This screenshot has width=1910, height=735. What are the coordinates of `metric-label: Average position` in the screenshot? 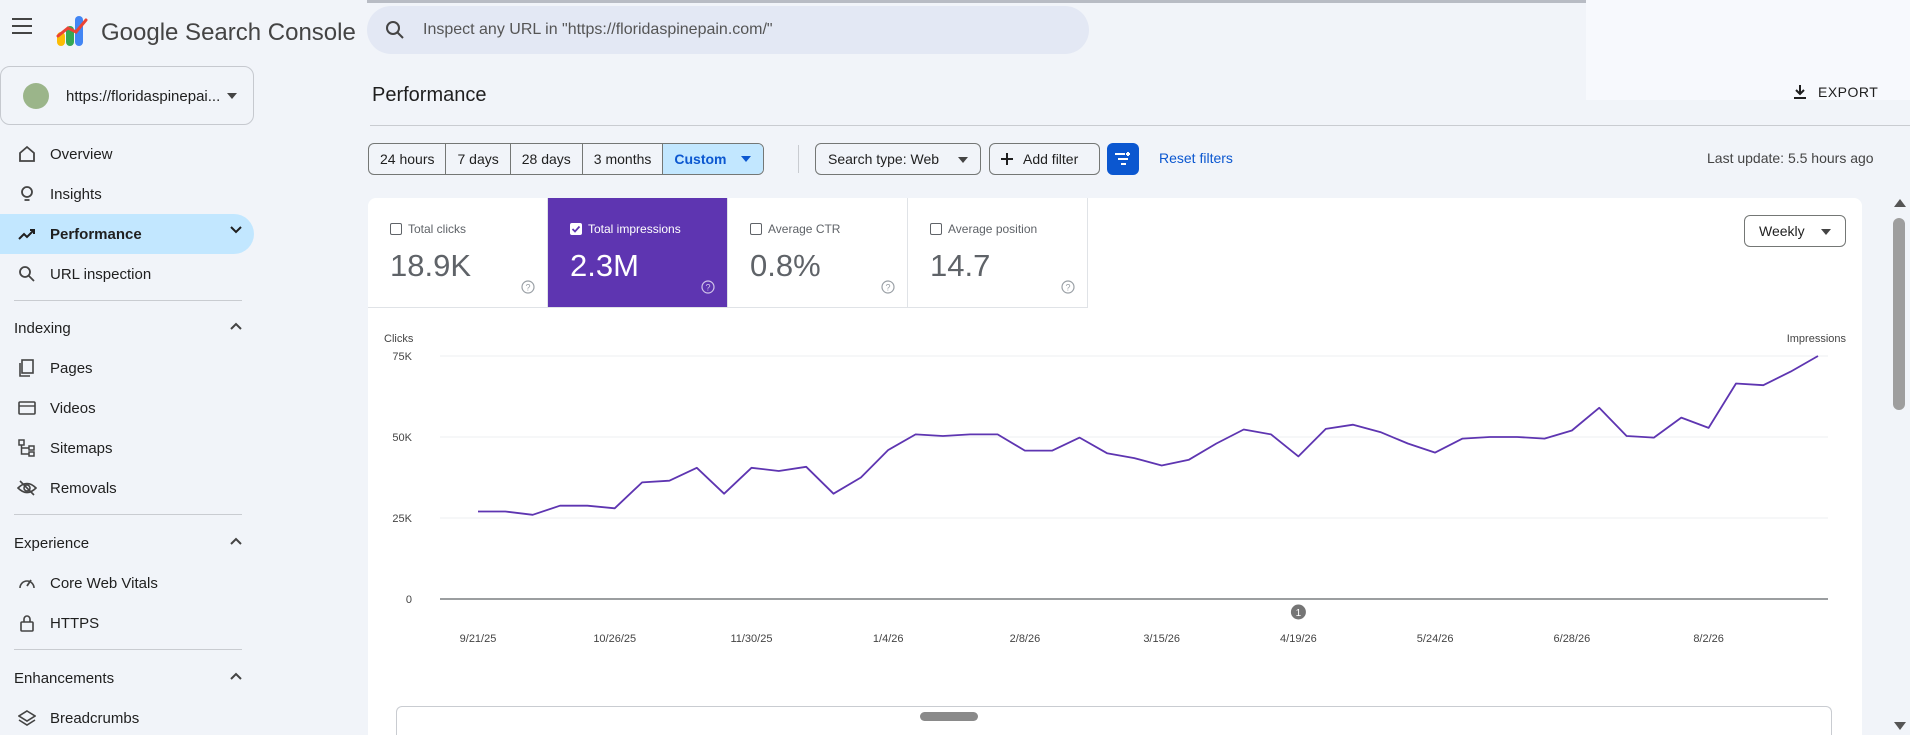 It's located at (993, 229).